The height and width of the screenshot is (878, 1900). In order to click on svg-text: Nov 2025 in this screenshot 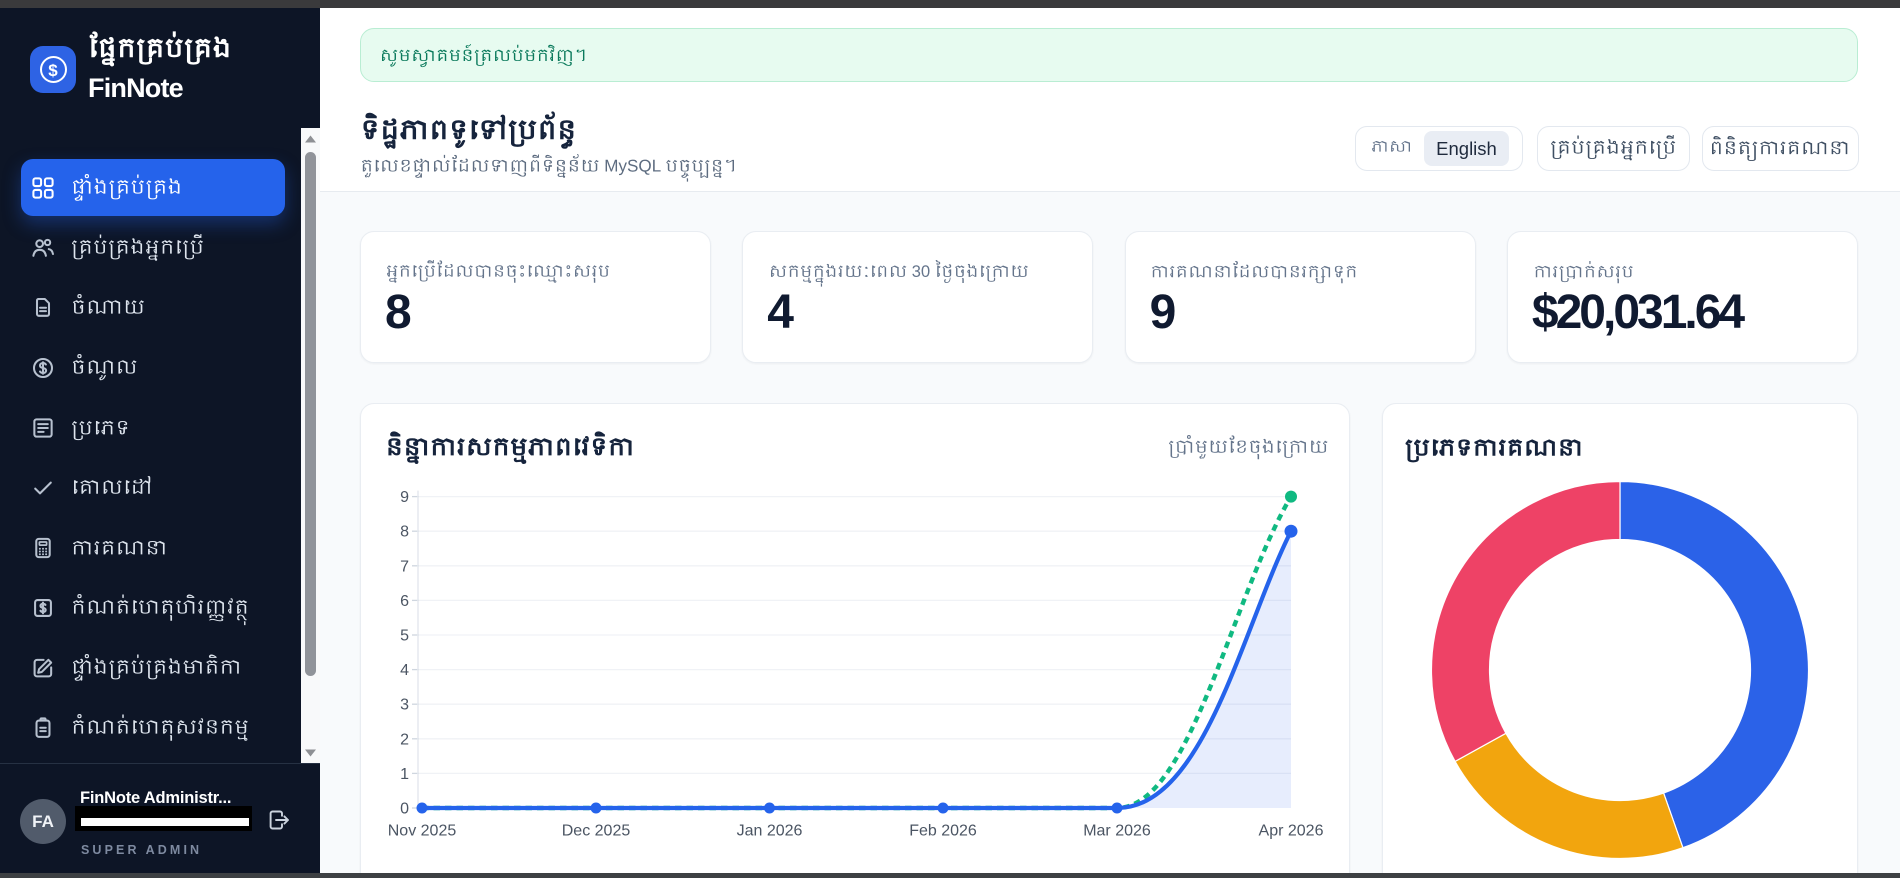, I will do `click(422, 831)`.